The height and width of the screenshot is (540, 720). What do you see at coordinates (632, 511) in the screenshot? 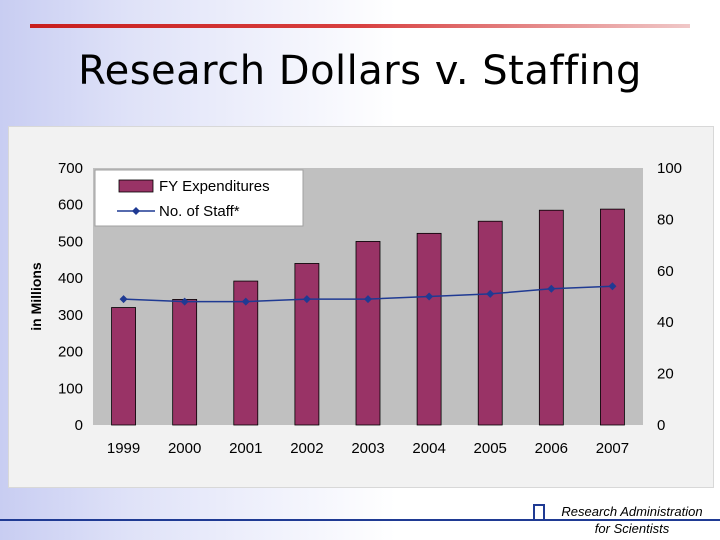
I see `footer-line-1: Research Administration` at bounding box center [632, 511].